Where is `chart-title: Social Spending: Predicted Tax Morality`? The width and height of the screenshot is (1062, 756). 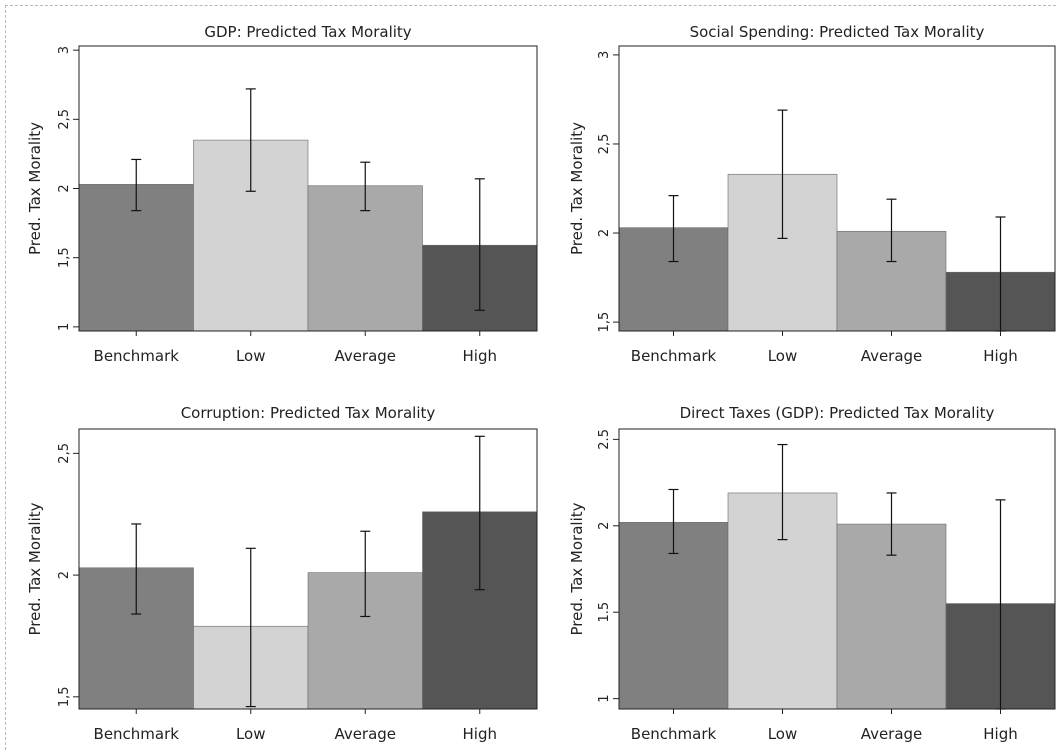
chart-title: Social Spending: Predicted Tax Morality is located at coordinates (837, 32).